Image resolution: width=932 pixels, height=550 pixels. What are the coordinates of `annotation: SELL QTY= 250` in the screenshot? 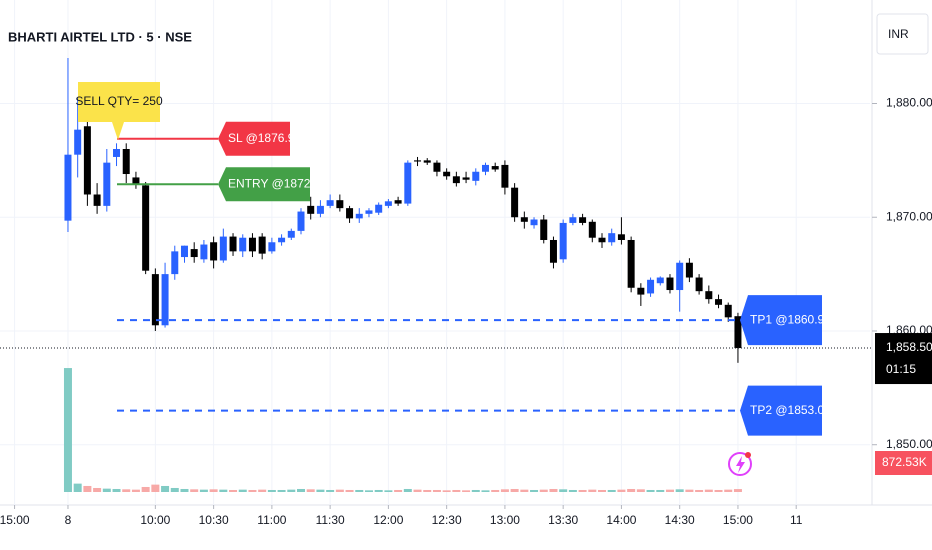 It's located at (119, 101).